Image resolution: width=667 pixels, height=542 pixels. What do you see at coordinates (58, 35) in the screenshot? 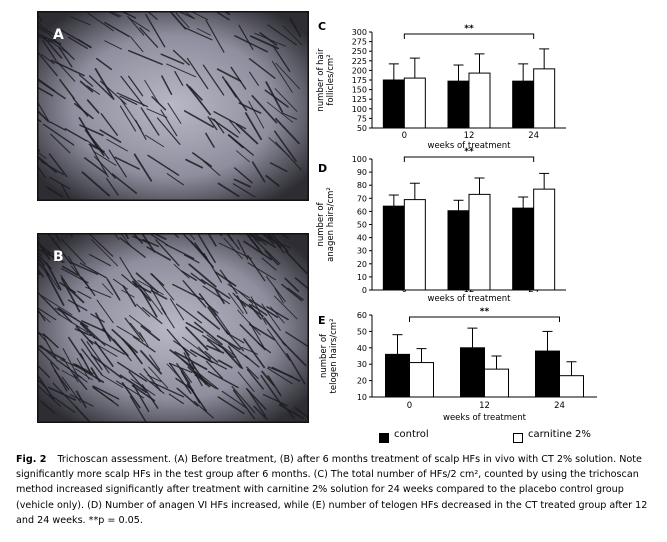
I see `photo-a-label: A` at bounding box center [58, 35].